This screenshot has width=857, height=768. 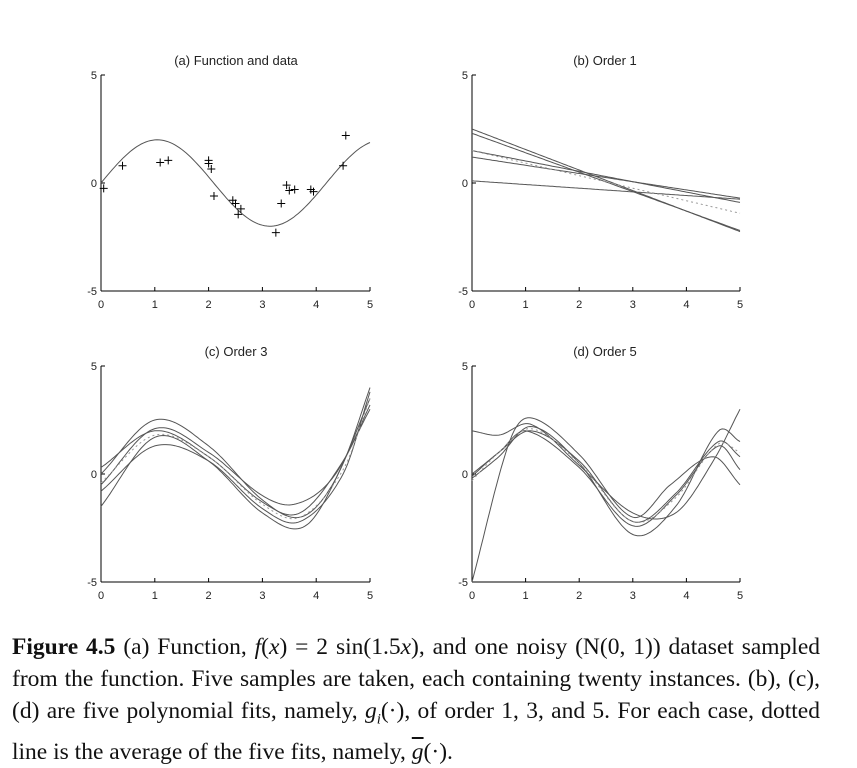 What do you see at coordinates (64, 647) in the screenshot?
I see `caption-figure-label: Figure 4.5` at bounding box center [64, 647].